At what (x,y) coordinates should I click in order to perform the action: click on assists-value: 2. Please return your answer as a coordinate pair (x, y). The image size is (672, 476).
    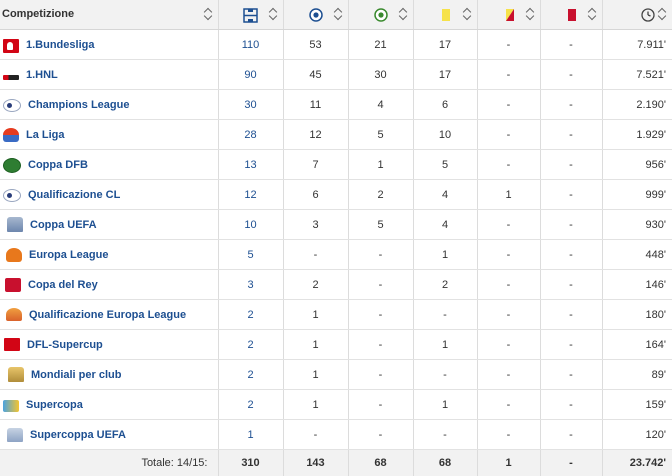
    Looking at the image, I should click on (380, 195).